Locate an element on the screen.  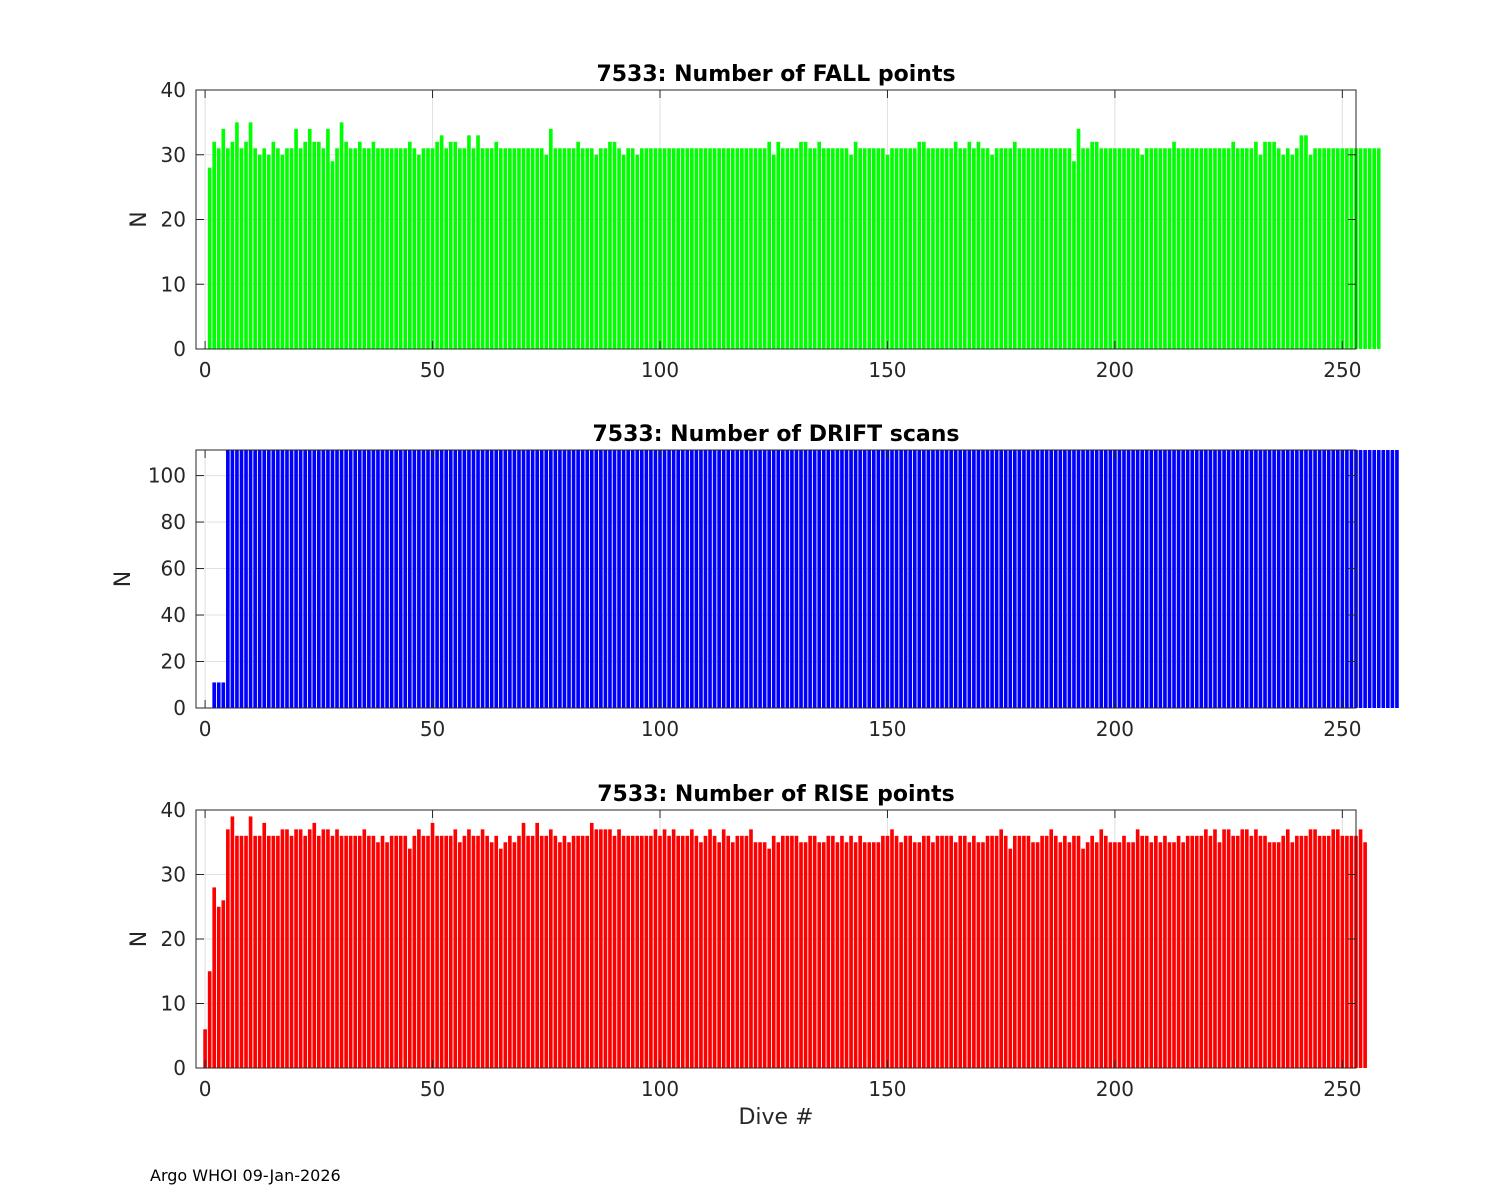
rise-ylabel: N is located at coordinates (139, 939).